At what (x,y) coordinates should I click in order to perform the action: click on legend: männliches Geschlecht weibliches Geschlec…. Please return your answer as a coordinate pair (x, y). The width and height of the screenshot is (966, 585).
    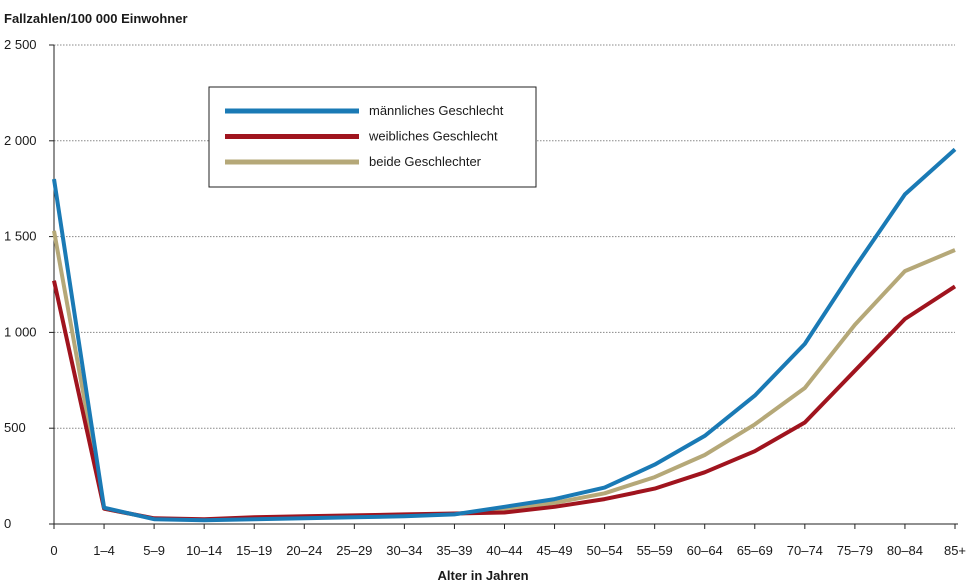
    Looking at the image, I should click on (372, 137).